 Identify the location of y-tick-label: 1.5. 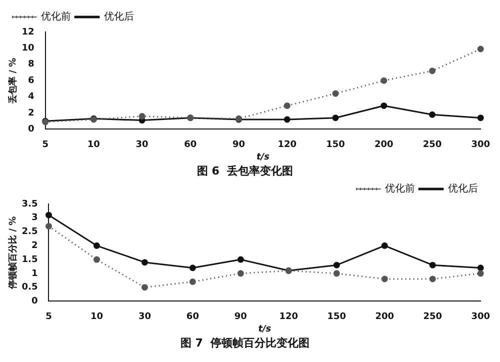
(30, 259).